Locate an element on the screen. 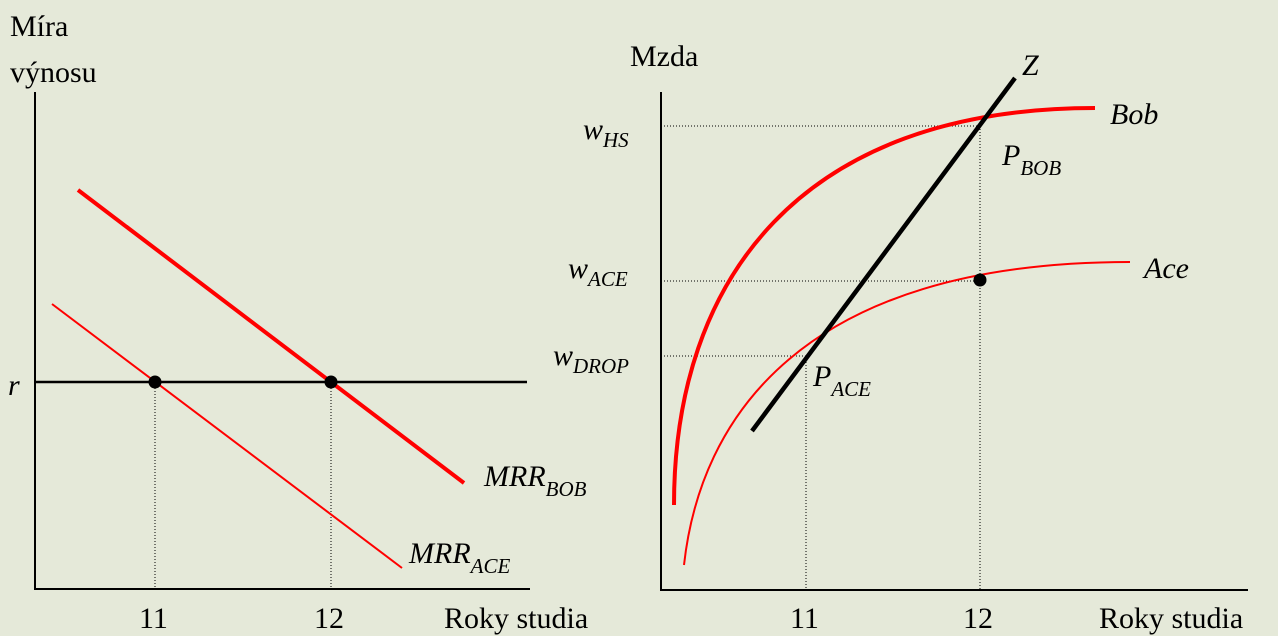 The height and width of the screenshot is (636, 1278). left-tick-12: 12 is located at coordinates (329, 618).